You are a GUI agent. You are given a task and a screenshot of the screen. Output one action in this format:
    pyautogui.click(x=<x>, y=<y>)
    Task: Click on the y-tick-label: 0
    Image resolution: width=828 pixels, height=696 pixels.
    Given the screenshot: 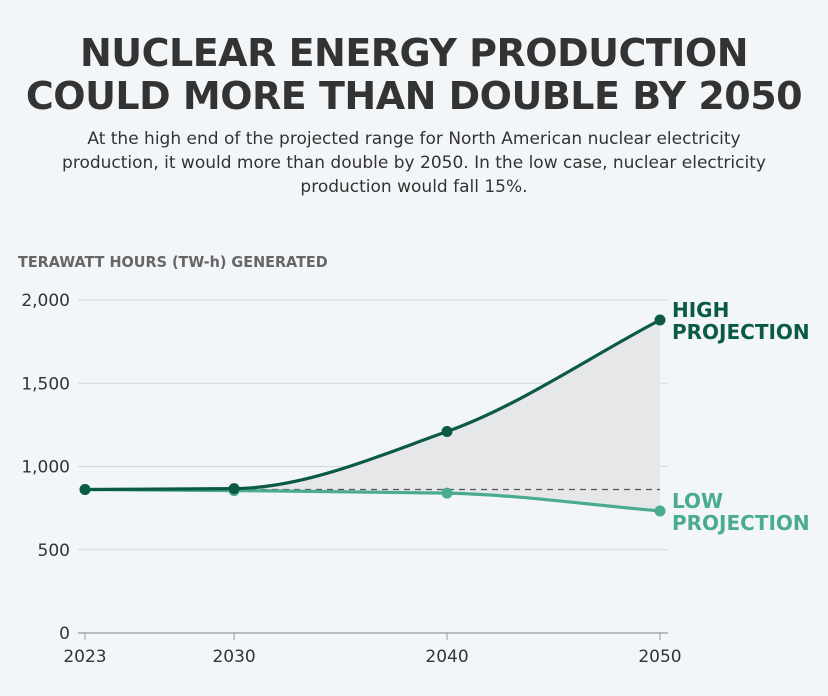 What is the action you would take?
    pyautogui.click(x=64, y=634)
    